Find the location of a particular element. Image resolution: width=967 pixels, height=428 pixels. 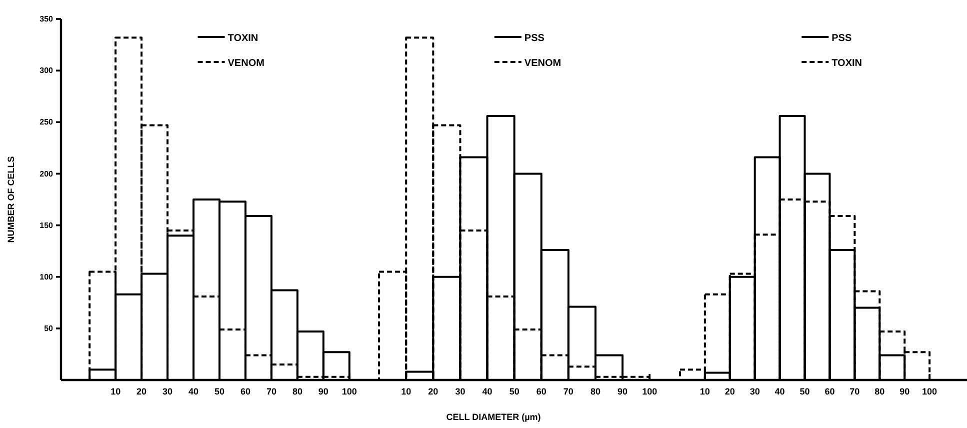

y-tick-label: 50 is located at coordinates (49, 328).